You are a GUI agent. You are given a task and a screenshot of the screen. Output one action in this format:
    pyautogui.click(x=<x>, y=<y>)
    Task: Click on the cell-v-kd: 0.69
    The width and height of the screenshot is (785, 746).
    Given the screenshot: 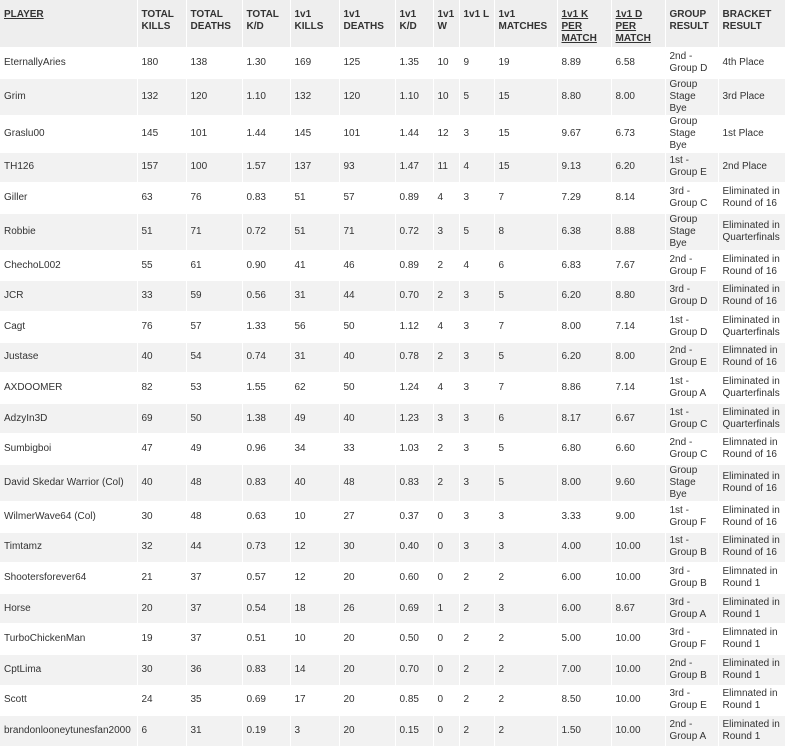 What is the action you would take?
    pyautogui.click(x=414, y=608)
    